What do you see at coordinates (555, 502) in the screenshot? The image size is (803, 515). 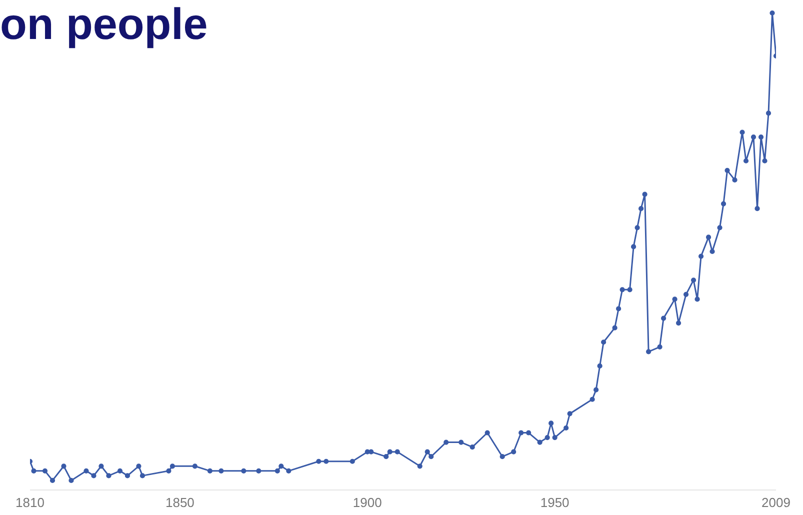 I see `x-tick-label: 1950` at bounding box center [555, 502].